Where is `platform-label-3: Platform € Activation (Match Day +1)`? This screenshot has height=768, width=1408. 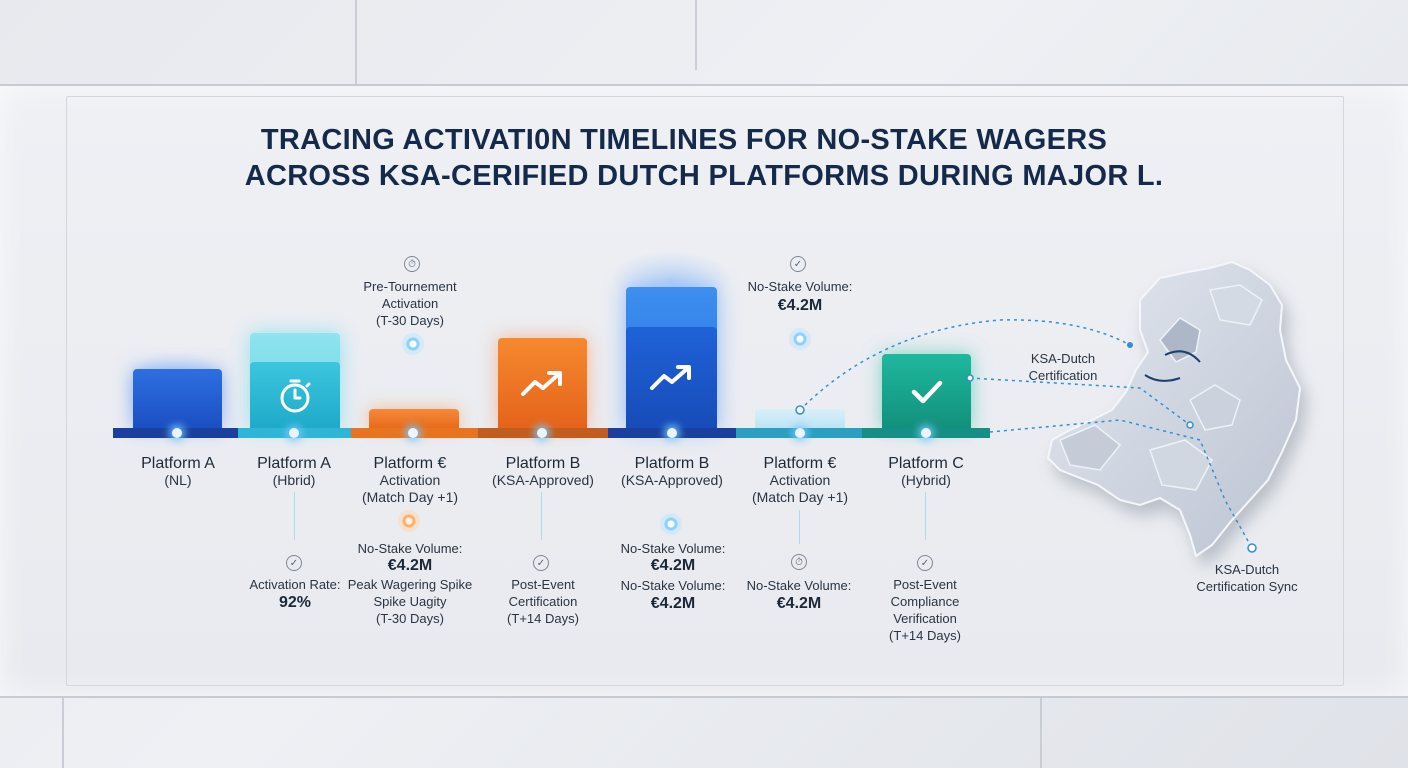 platform-label-3: Platform € Activation (Match Day +1) is located at coordinates (410, 480).